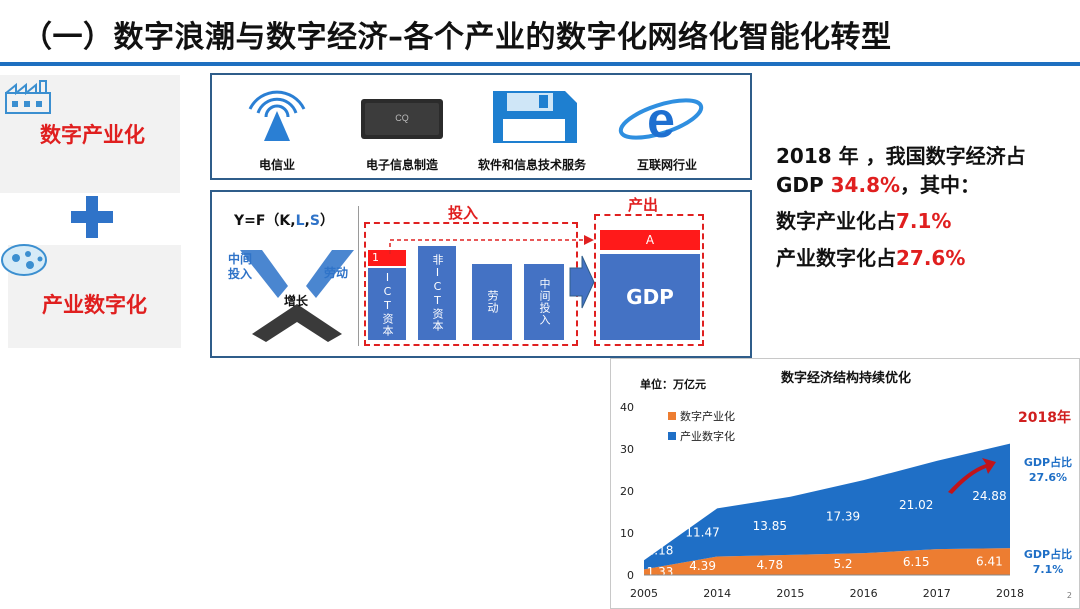 The image size is (1080, 609). What do you see at coordinates (972, 476) in the screenshot?
I see `trend-arrow-icon` at bounding box center [972, 476].